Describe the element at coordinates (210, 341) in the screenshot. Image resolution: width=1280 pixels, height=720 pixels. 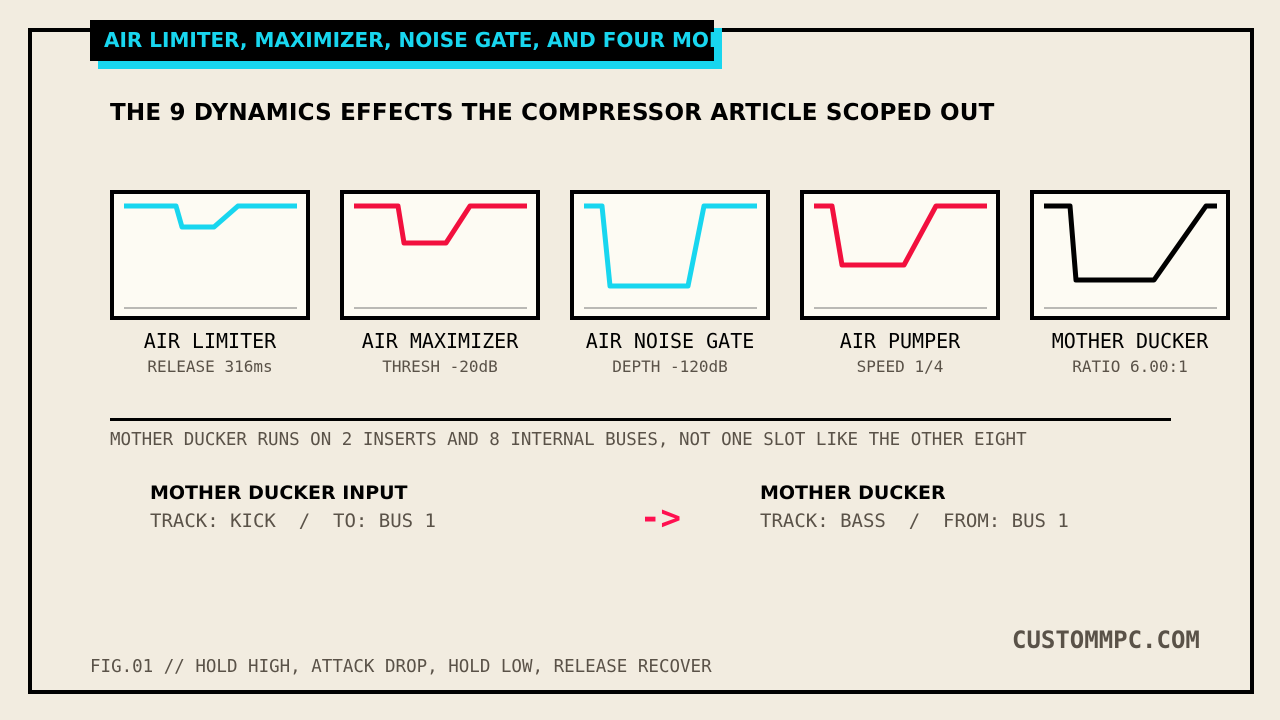
I see `effect-name: AIR LIMITER` at that location.